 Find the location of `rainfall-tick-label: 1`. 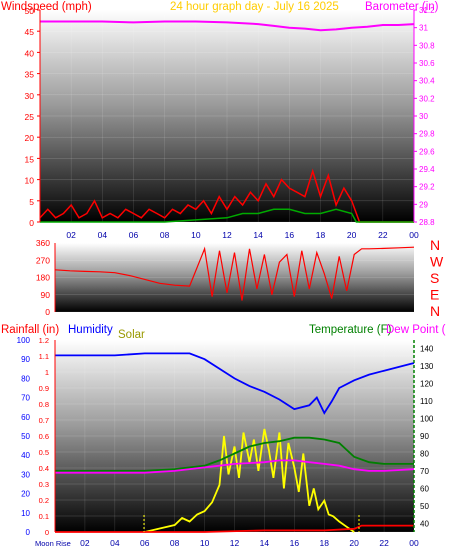

rainfall-tick-label: 1 is located at coordinates (47, 372).